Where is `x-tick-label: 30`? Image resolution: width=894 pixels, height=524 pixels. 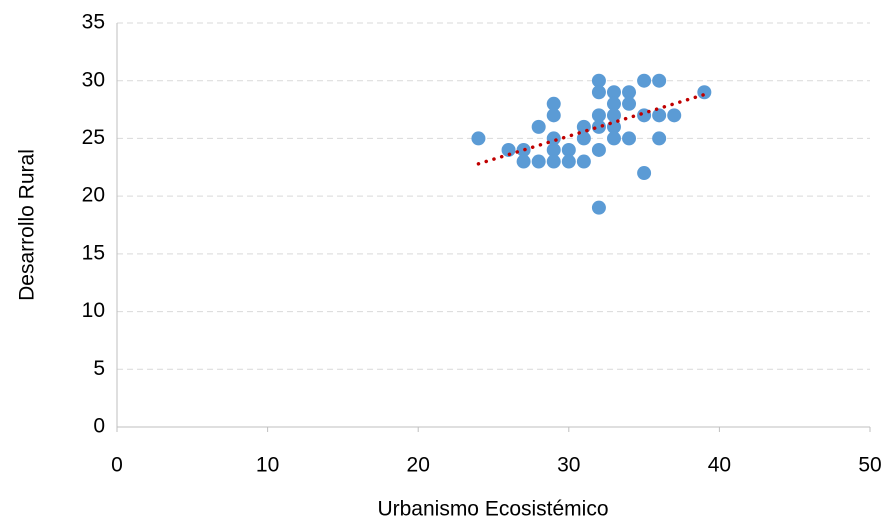 x-tick-label: 30 is located at coordinates (568, 465).